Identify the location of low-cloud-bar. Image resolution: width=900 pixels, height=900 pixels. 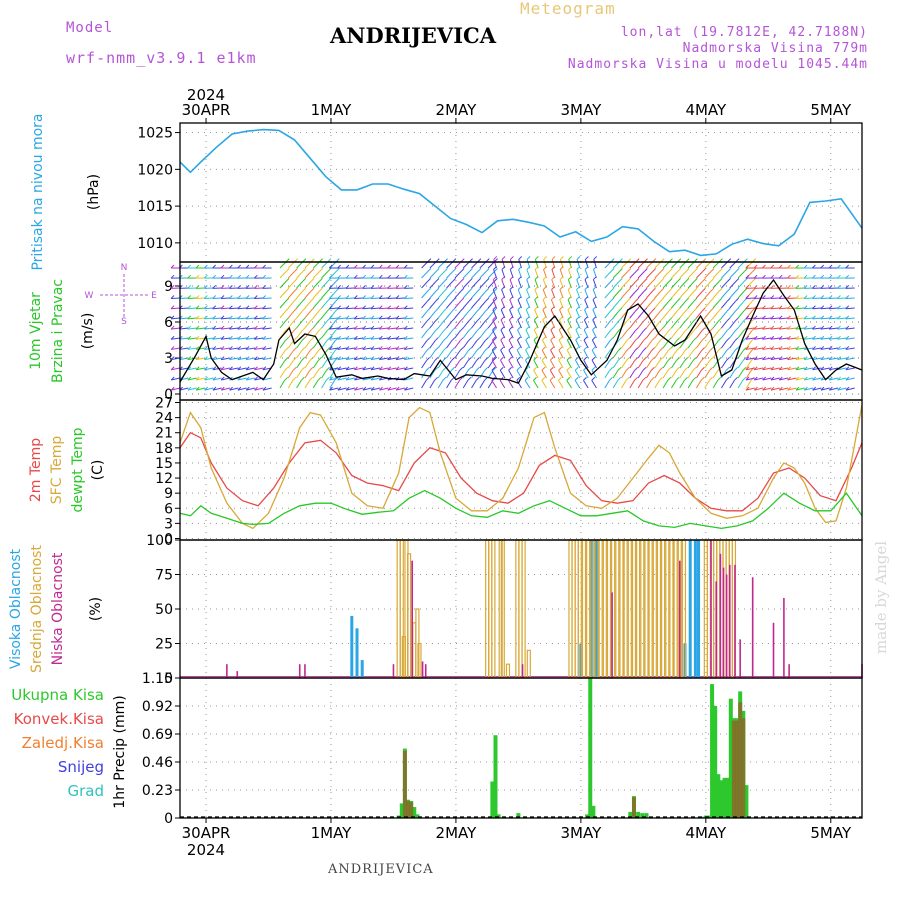
(784, 637).